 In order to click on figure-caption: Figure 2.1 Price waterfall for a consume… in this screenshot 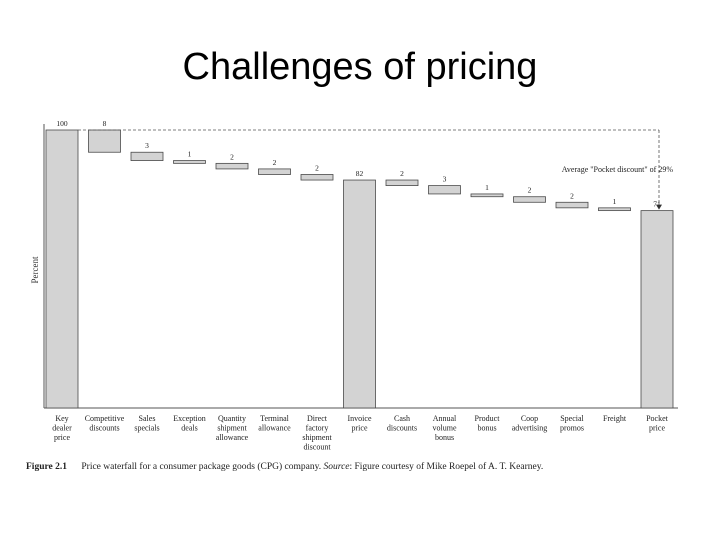, I will do `click(366, 467)`.